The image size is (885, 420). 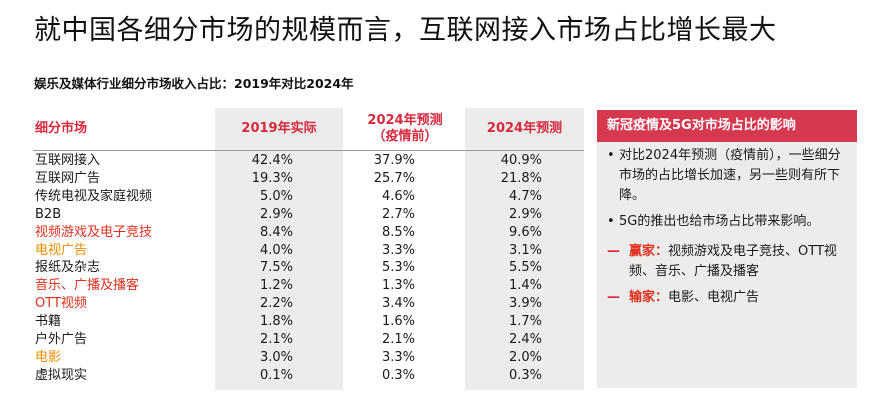 What do you see at coordinates (308, 150) in the screenshot?
I see `header-divider` at bounding box center [308, 150].